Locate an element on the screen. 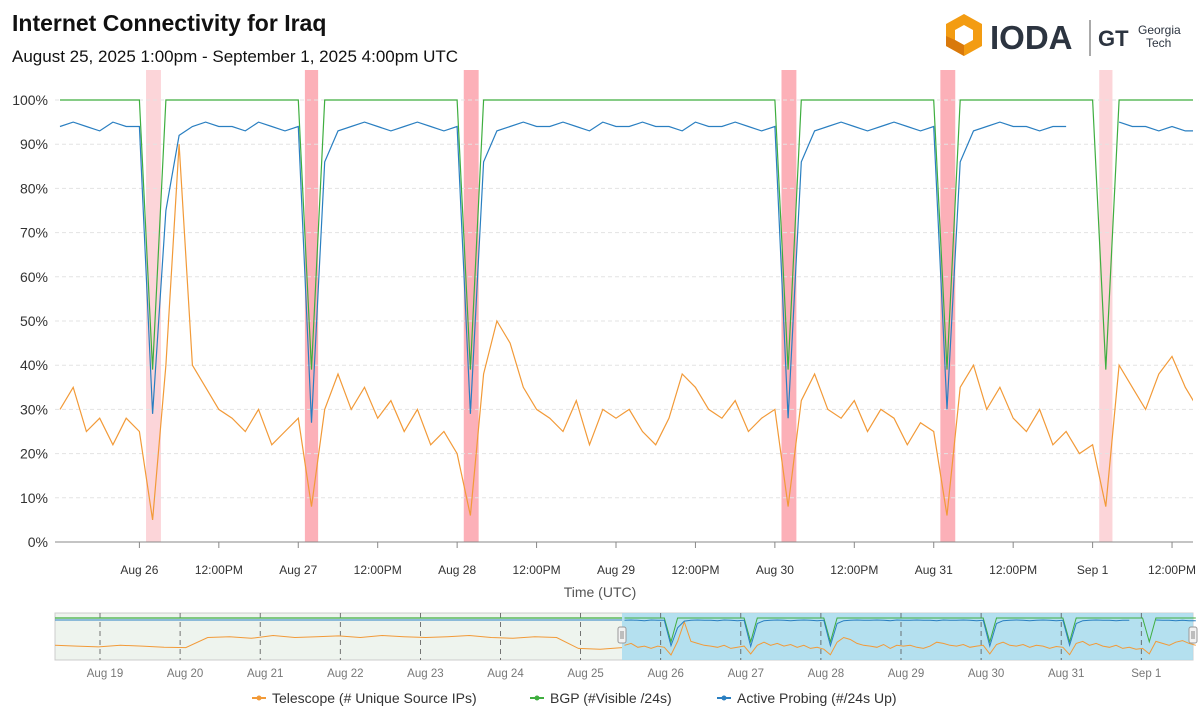 The width and height of the screenshot is (1200, 720). legend-item-telescope: Telescope (# Unique Source IPs) is located at coordinates (364, 698).